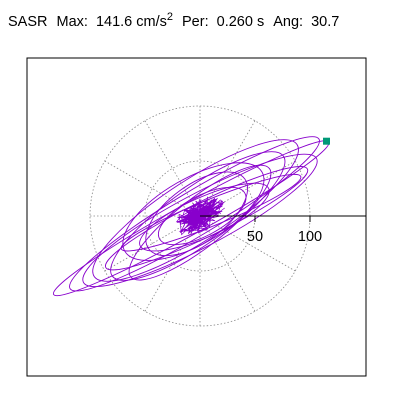  Describe the element at coordinates (151, 22) in the screenshot. I see `max-unit: cm/s` at that location.